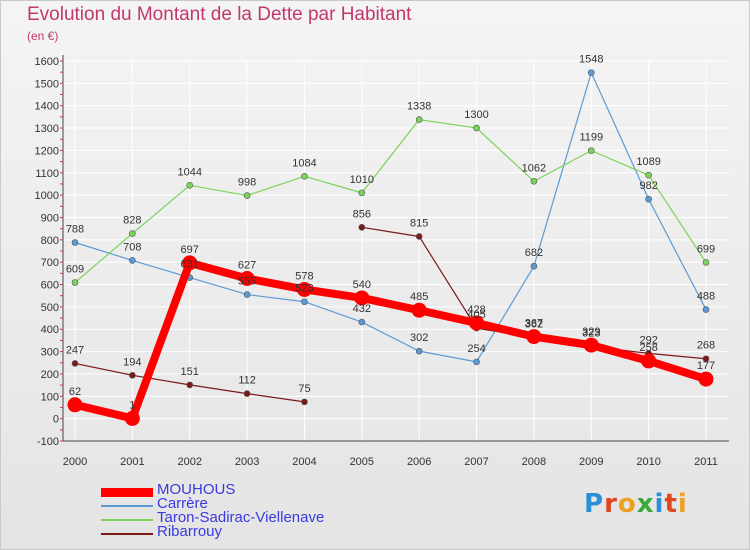  Describe the element at coordinates (648, 462) in the screenshot. I see `x-tick-label: 2010` at that location.